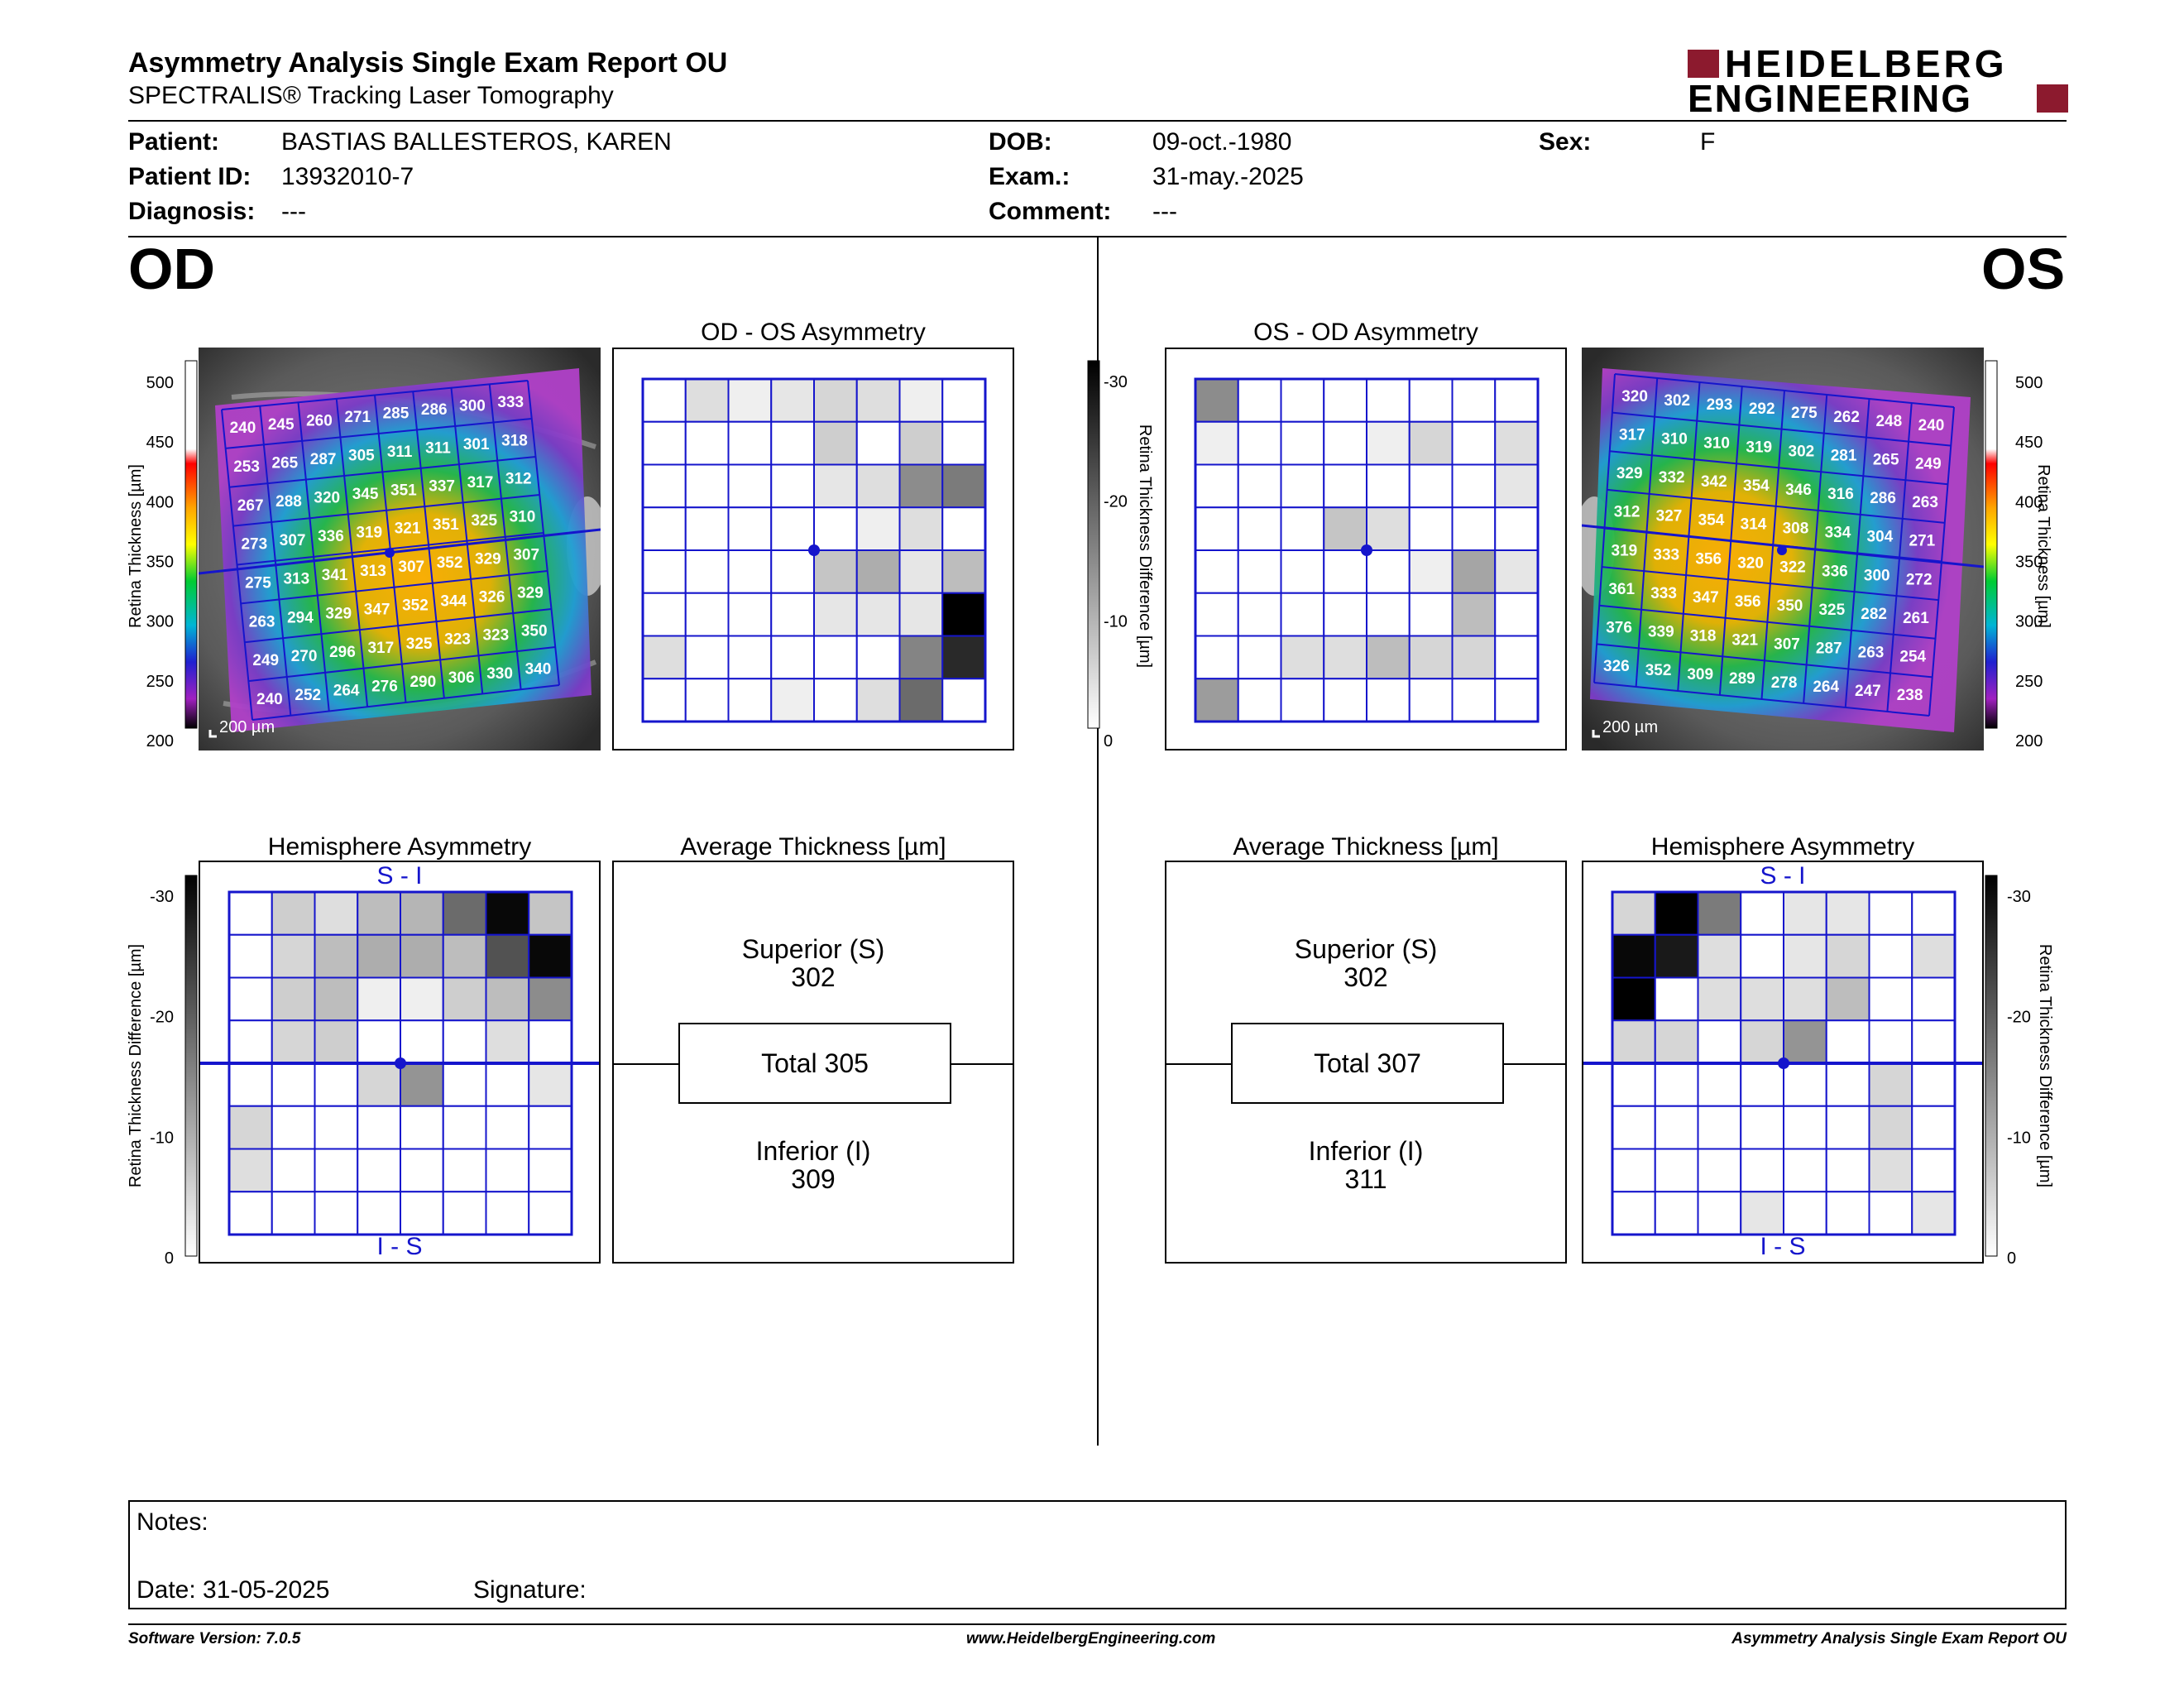 The height and width of the screenshot is (1688, 2184). Describe the element at coordinates (1890, 956) in the screenshot. I see `os-hemi-cell-r1-c6` at that location.